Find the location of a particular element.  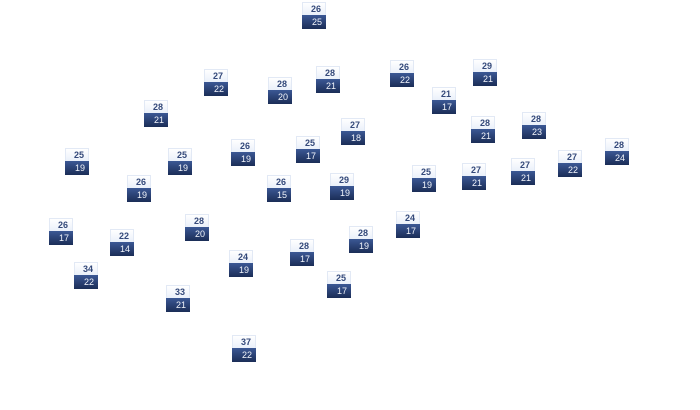

temperature-marker: 26 17 is located at coordinates (61, 232).